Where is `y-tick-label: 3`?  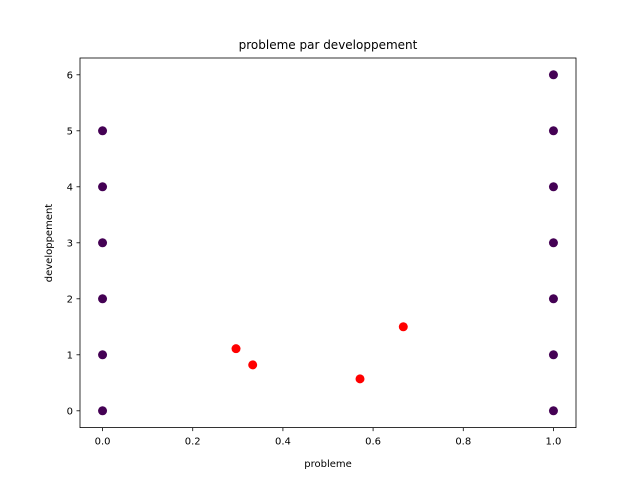 y-tick-label: 3 is located at coordinates (70, 243).